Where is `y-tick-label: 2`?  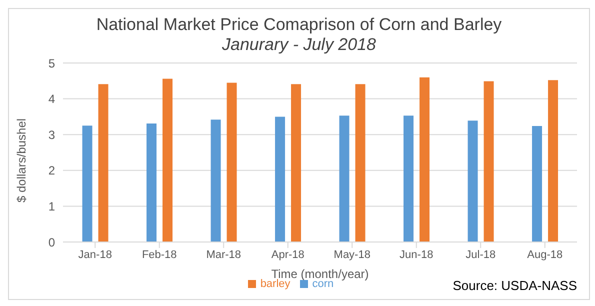
y-tick-label: 2 is located at coordinates (52, 171).